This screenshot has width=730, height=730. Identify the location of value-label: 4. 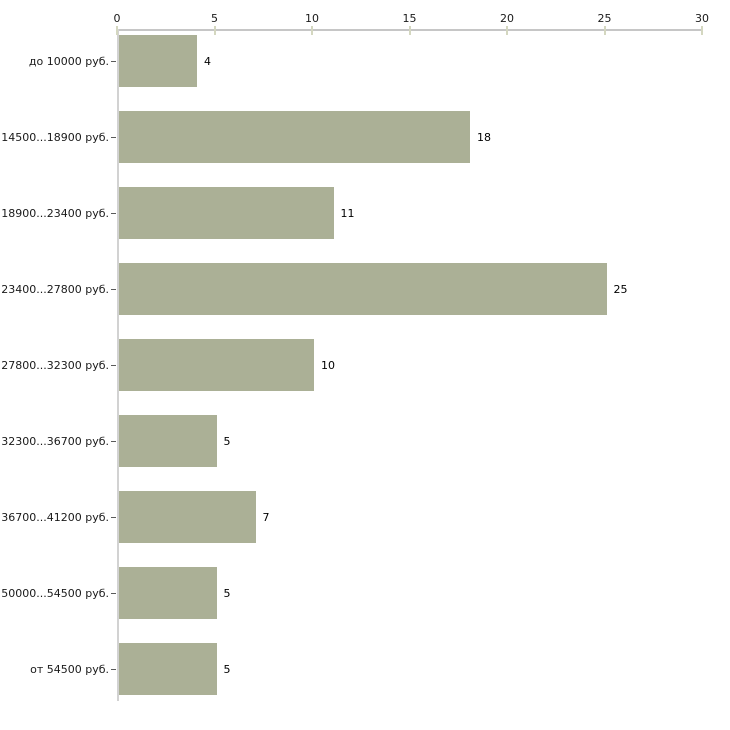
(207, 61).